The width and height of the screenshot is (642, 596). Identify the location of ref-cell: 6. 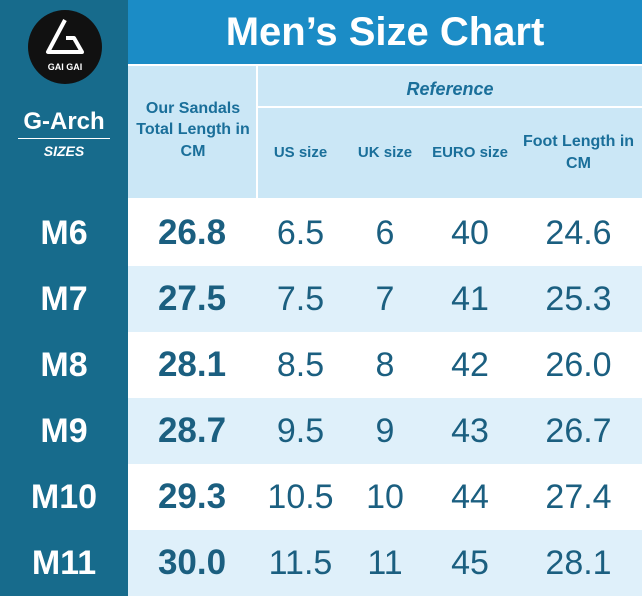
(385, 232).